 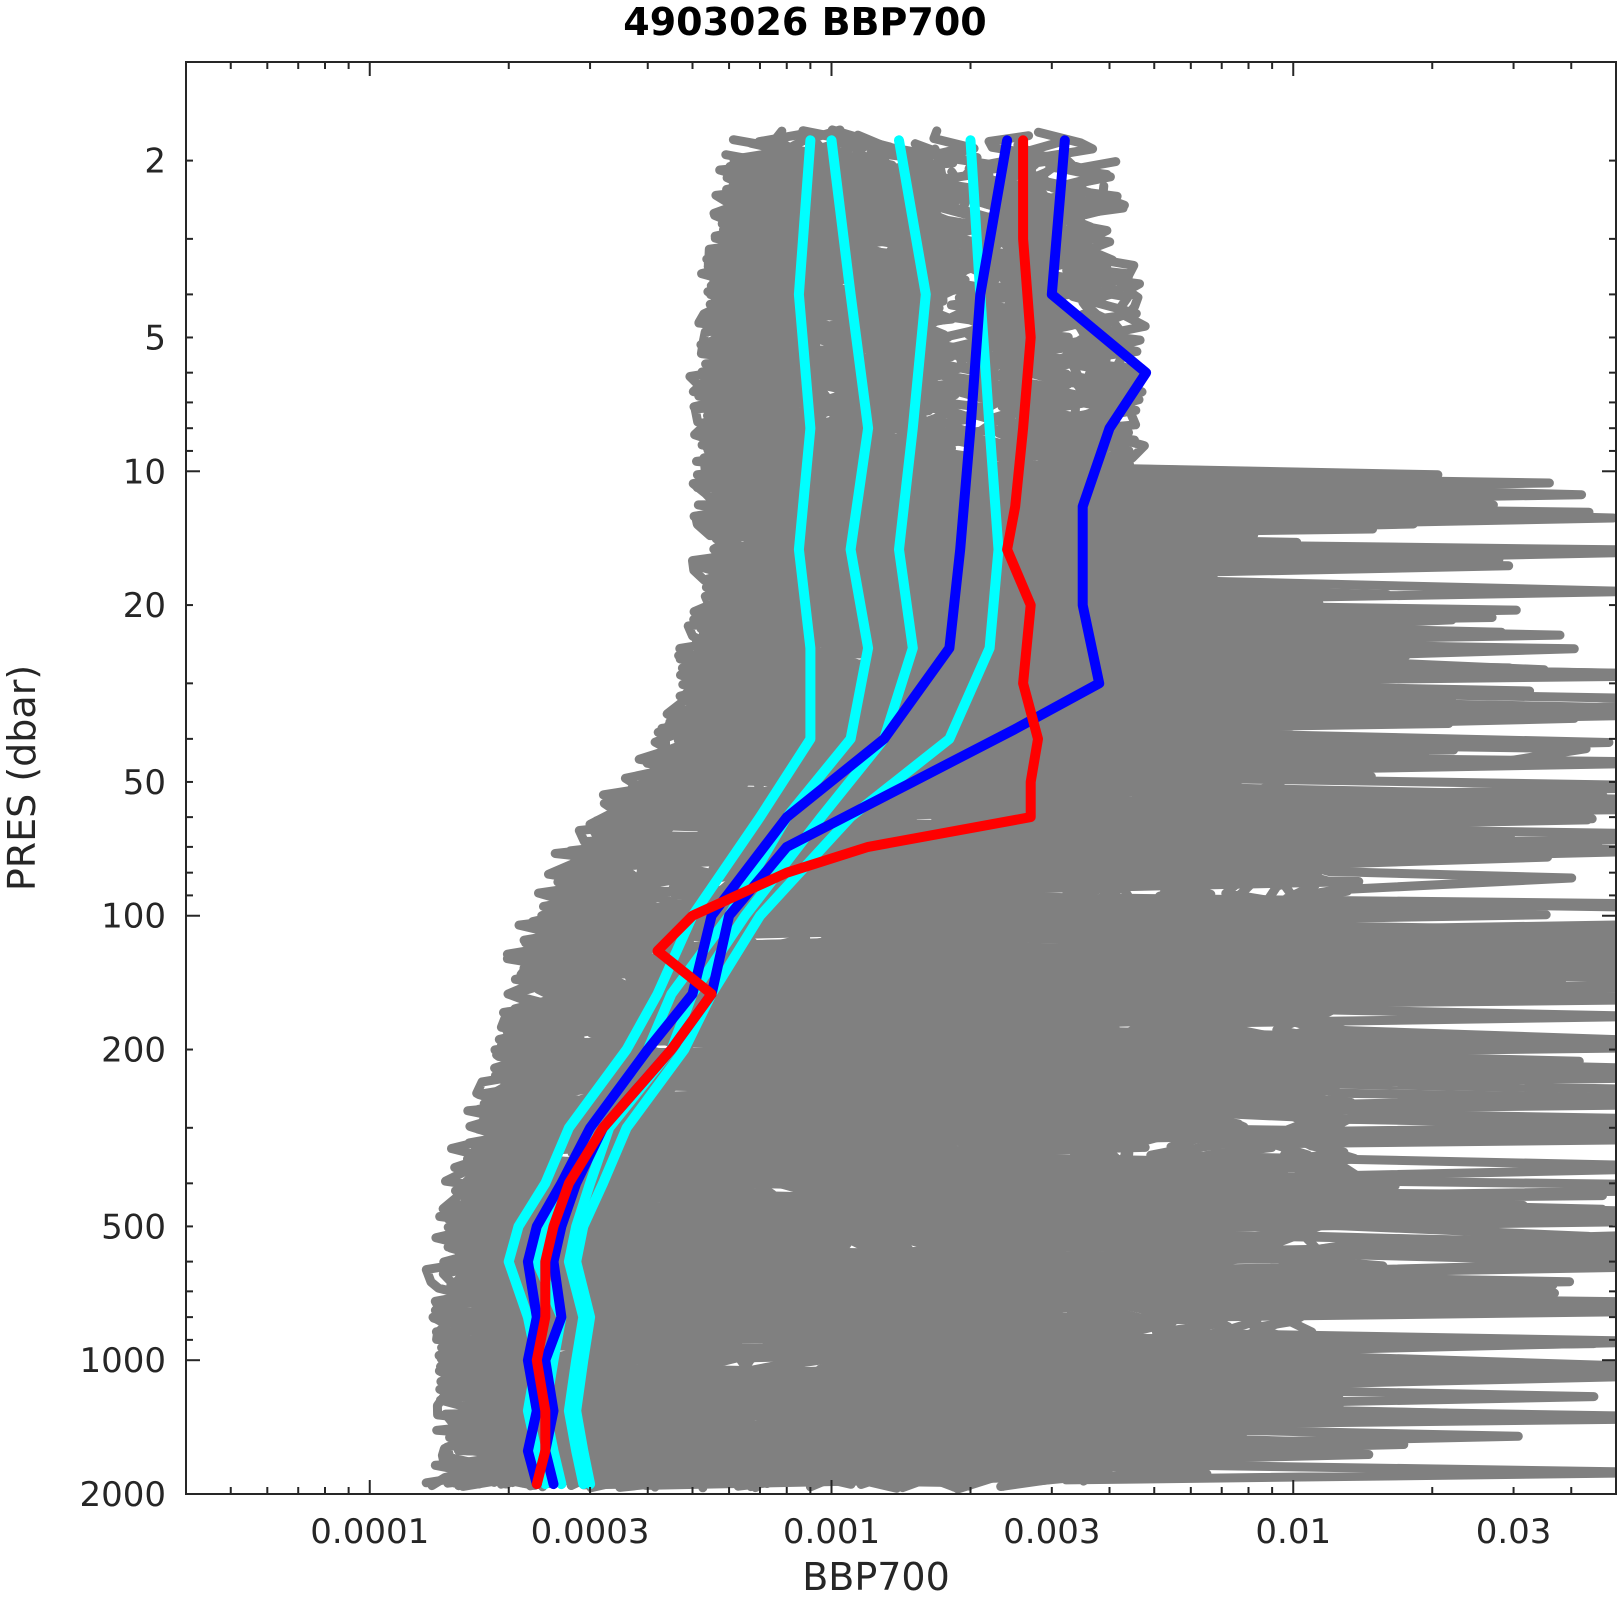 What do you see at coordinates (144, 783) in the screenshot?
I see `y-tick-label: 50` at bounding box center [144, 783].